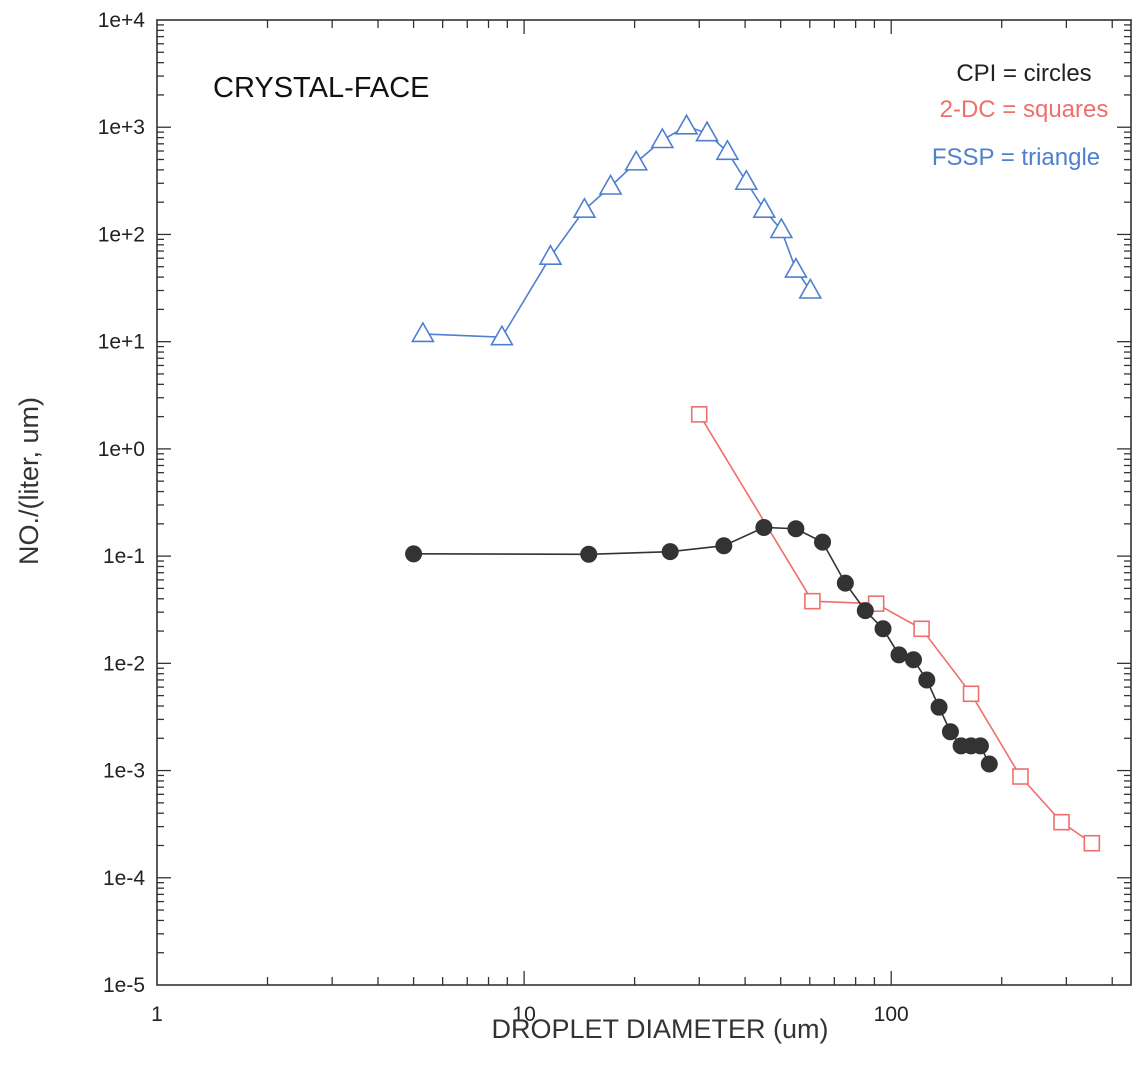 The height and width of the screenshot is (1073, 1144). I want to click on series-line-triangle, so click(616, 232).